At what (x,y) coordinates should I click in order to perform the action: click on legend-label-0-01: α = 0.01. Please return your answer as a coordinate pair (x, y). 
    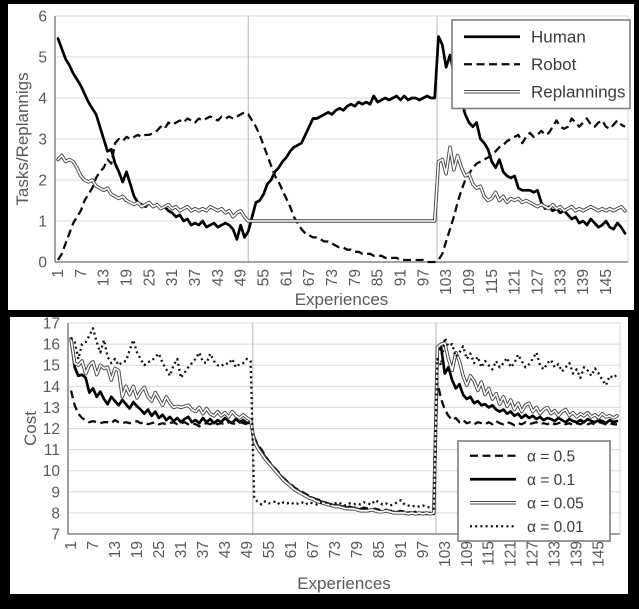
    Looking at the image, I should click on (555, 527).